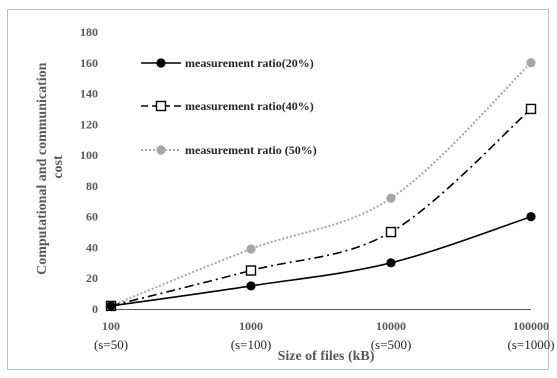  I want to click on x-axis-title: Size of files (kB), so click(326, 356).